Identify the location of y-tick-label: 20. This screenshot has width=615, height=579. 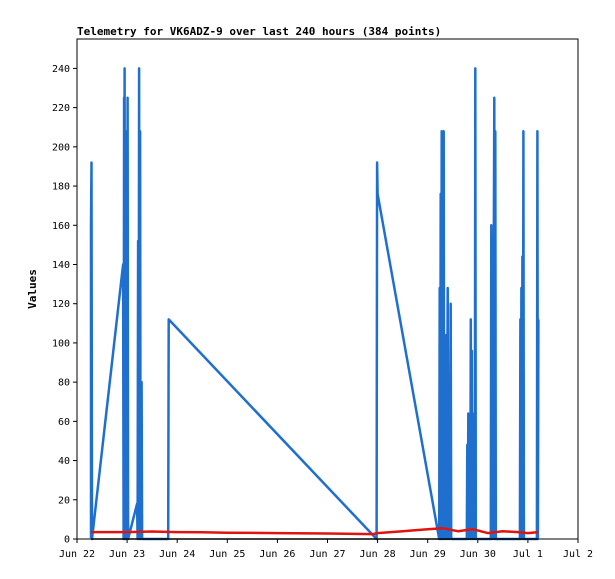
(64, 500).